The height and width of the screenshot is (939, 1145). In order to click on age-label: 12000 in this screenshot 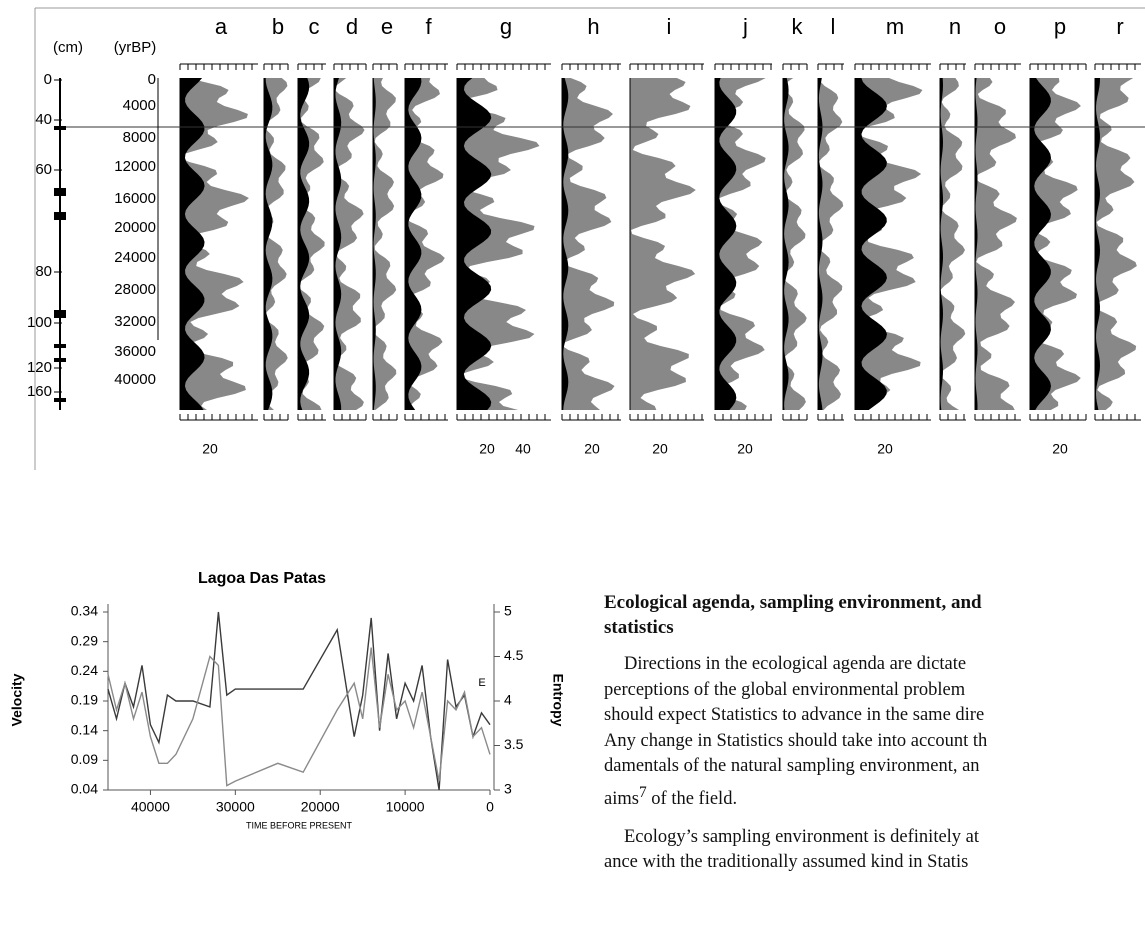, I will do `click(135, 166)`.